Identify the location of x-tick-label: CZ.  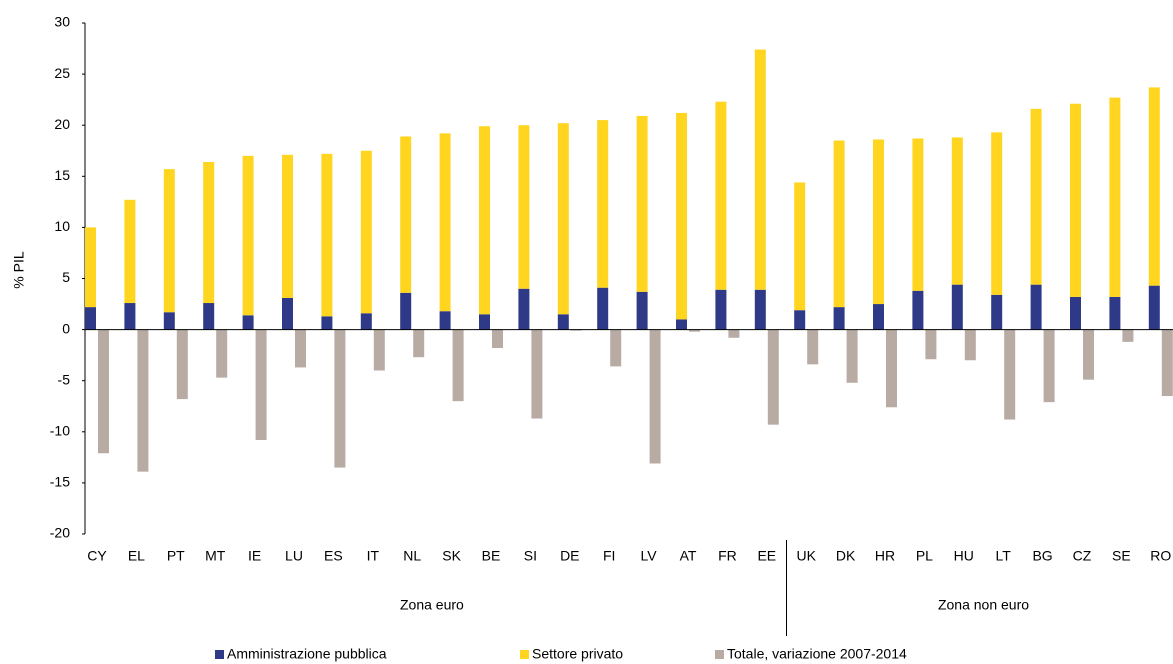
(1082, 556).